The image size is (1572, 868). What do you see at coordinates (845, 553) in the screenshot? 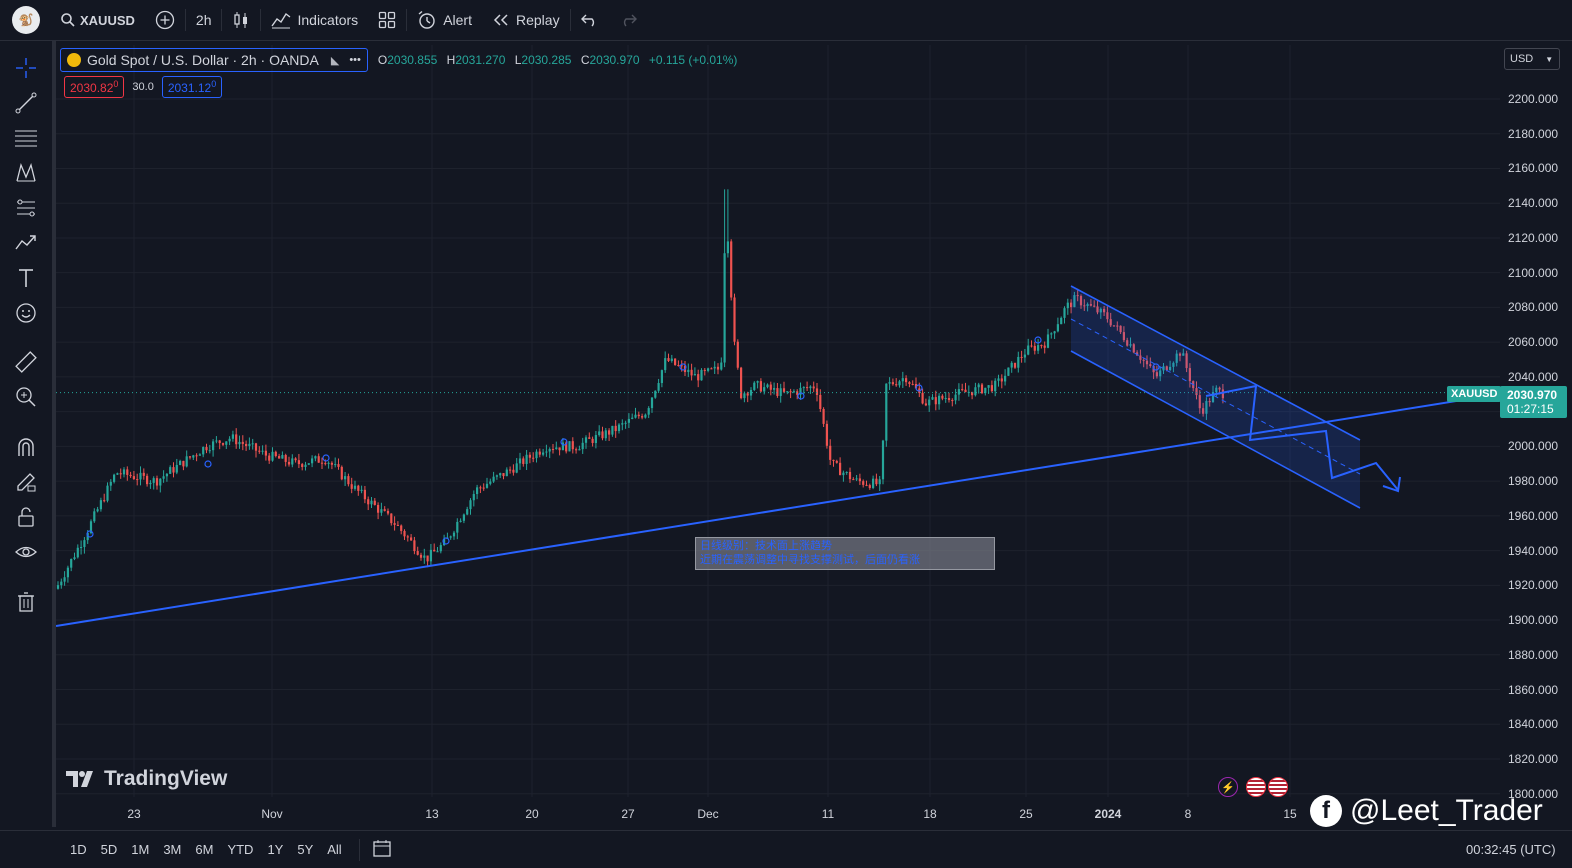
I see `annotation-box: 日线级别：技术面上涨趋势 近期在震荡调整中寻找支撑测试，后面仍看涨` at bounding box center [845, 553].